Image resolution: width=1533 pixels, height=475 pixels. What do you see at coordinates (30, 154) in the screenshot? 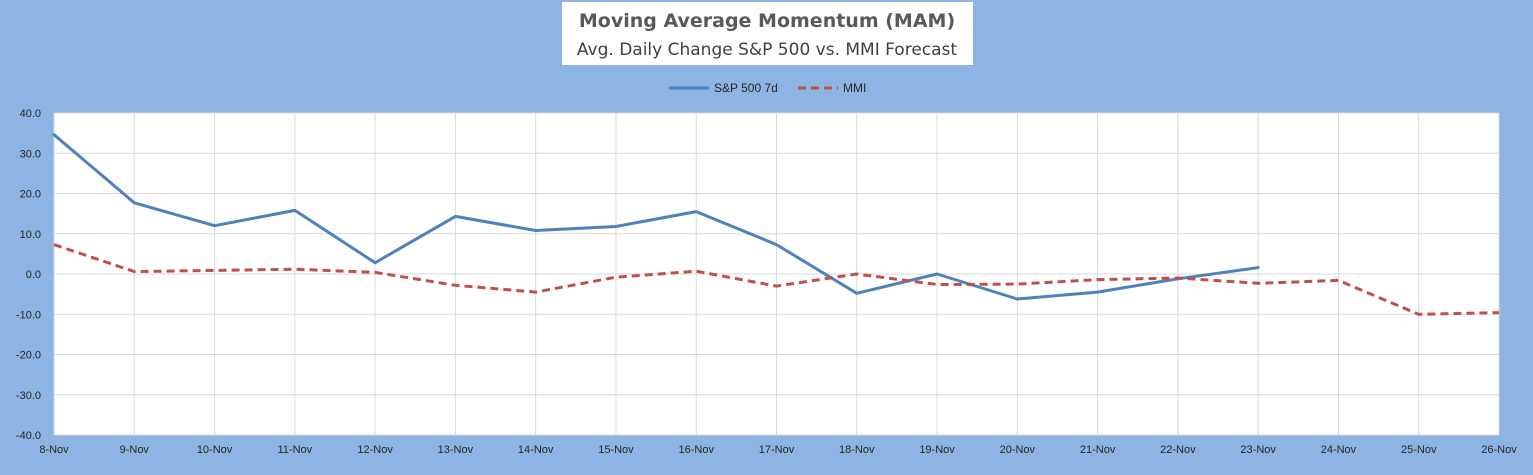
I see `y-tick-label: 30.0` at bounding box center [30, 154].